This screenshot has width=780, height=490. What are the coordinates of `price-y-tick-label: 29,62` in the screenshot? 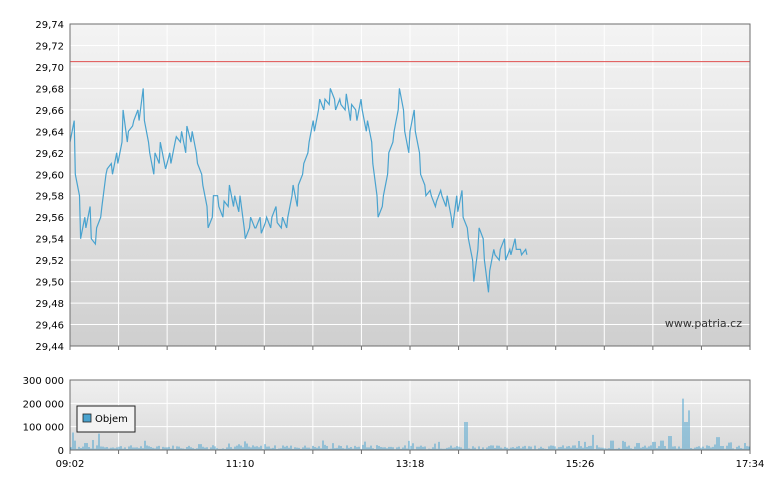 It's located at (49, 154).